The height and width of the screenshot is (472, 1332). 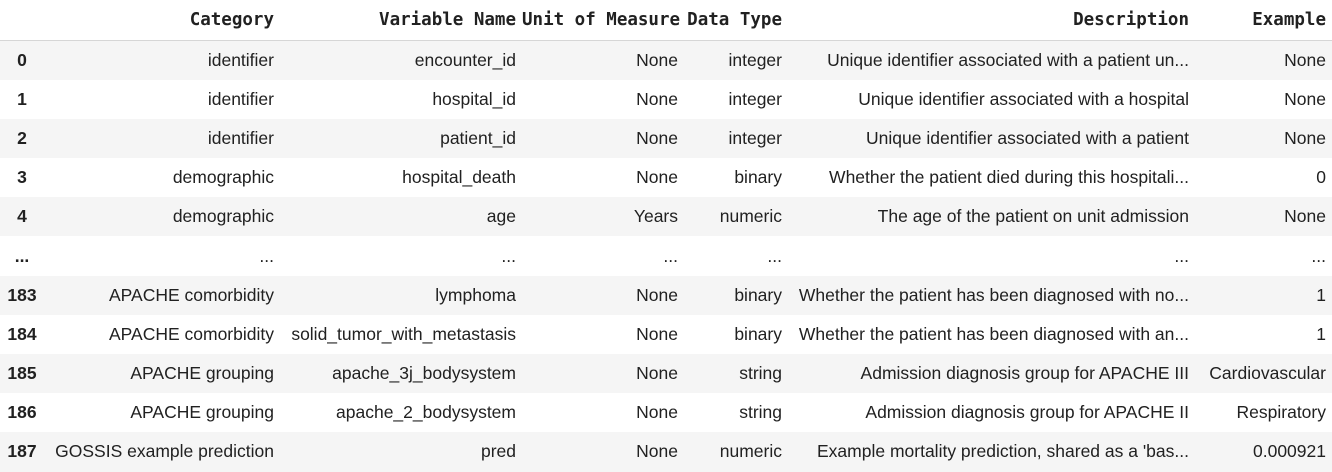 What do you see at coordinates (459, 177) in the screenshot?
I see `variable-name-cell: hospital_death` at bounding box center [459, 177].